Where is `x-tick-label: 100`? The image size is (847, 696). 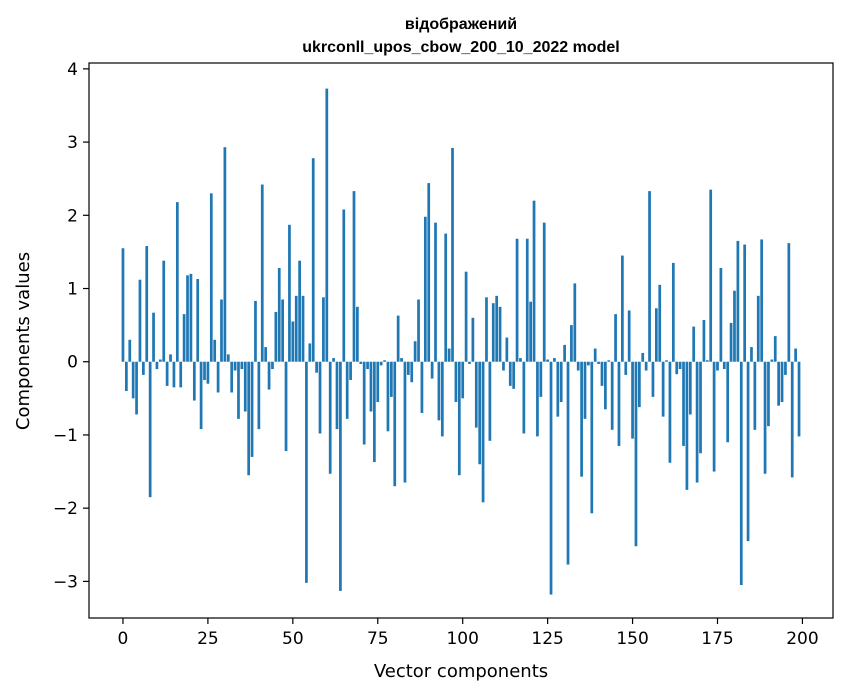
x-tick-label: 100 is located at coordinates (462, 639).